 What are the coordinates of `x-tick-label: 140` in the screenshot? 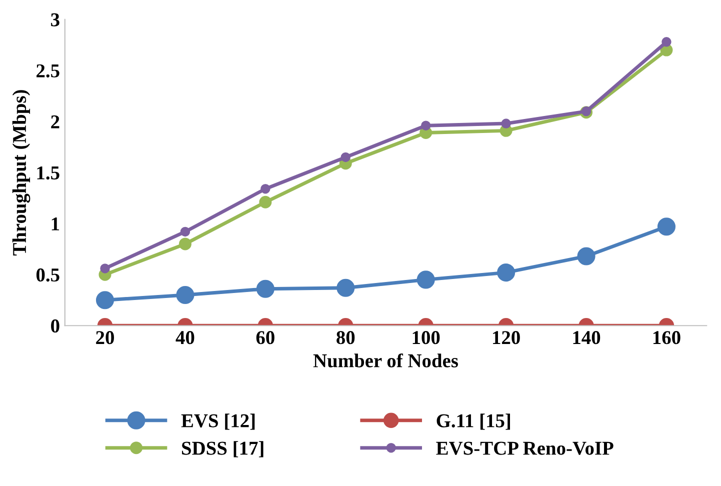 It's located at (586, 337).